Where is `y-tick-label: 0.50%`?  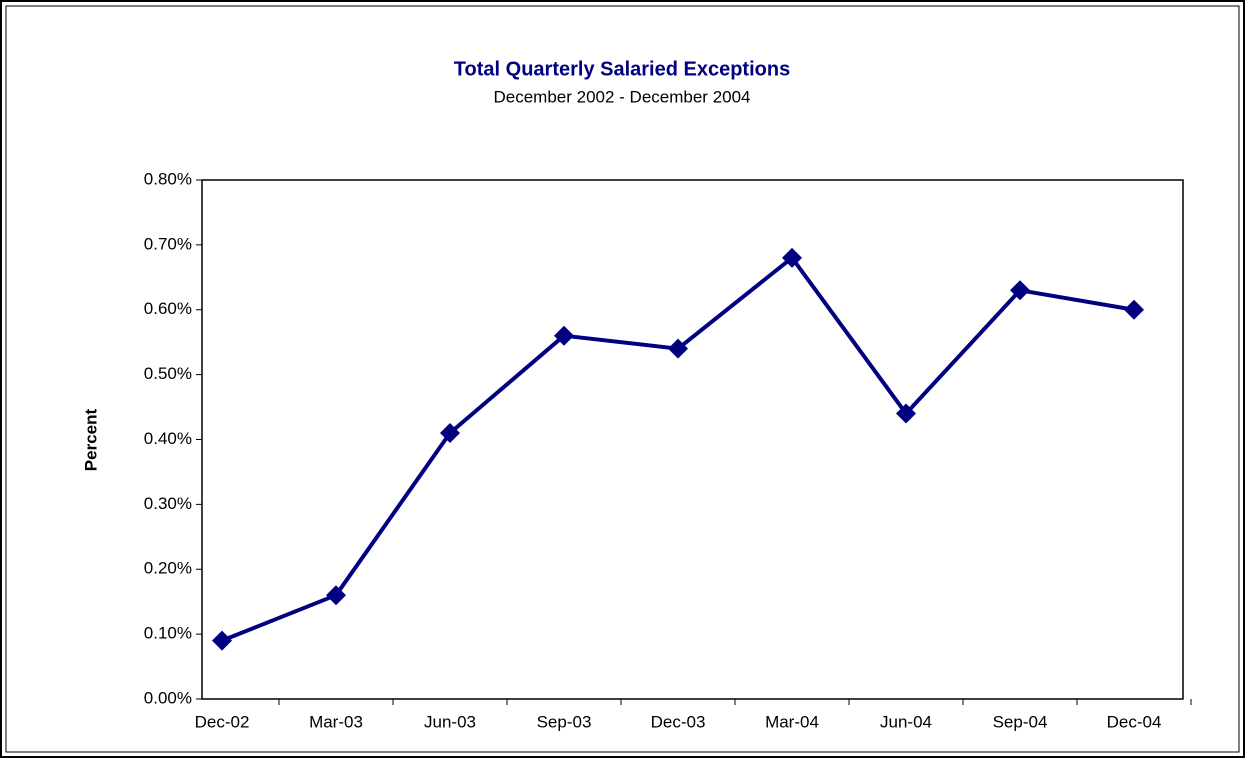 y-tick-label: 0.50% is located at coordinates (168, 373).